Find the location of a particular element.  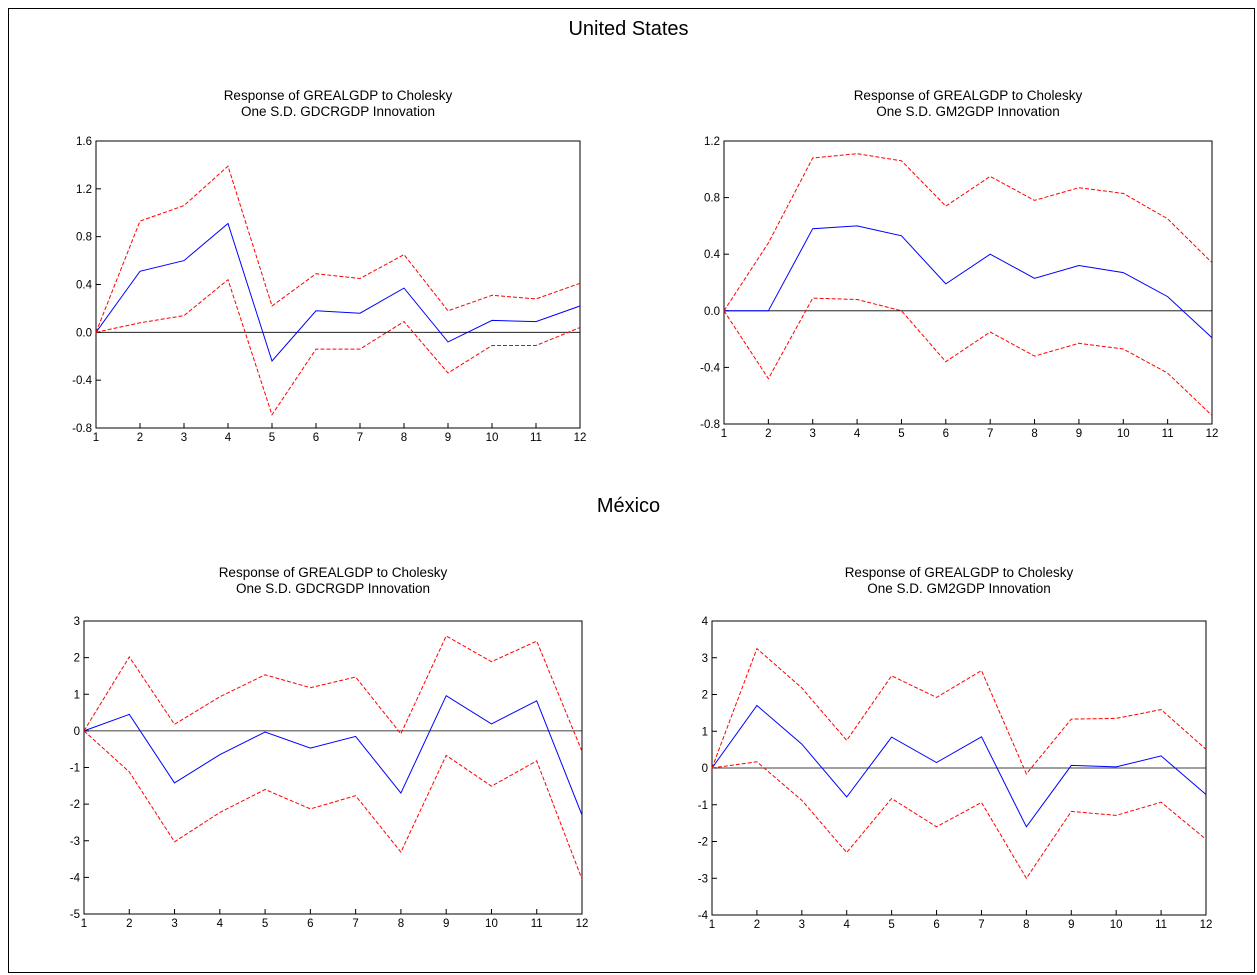

y-tick-label: 0.8 is located at coordinates (84, 238).